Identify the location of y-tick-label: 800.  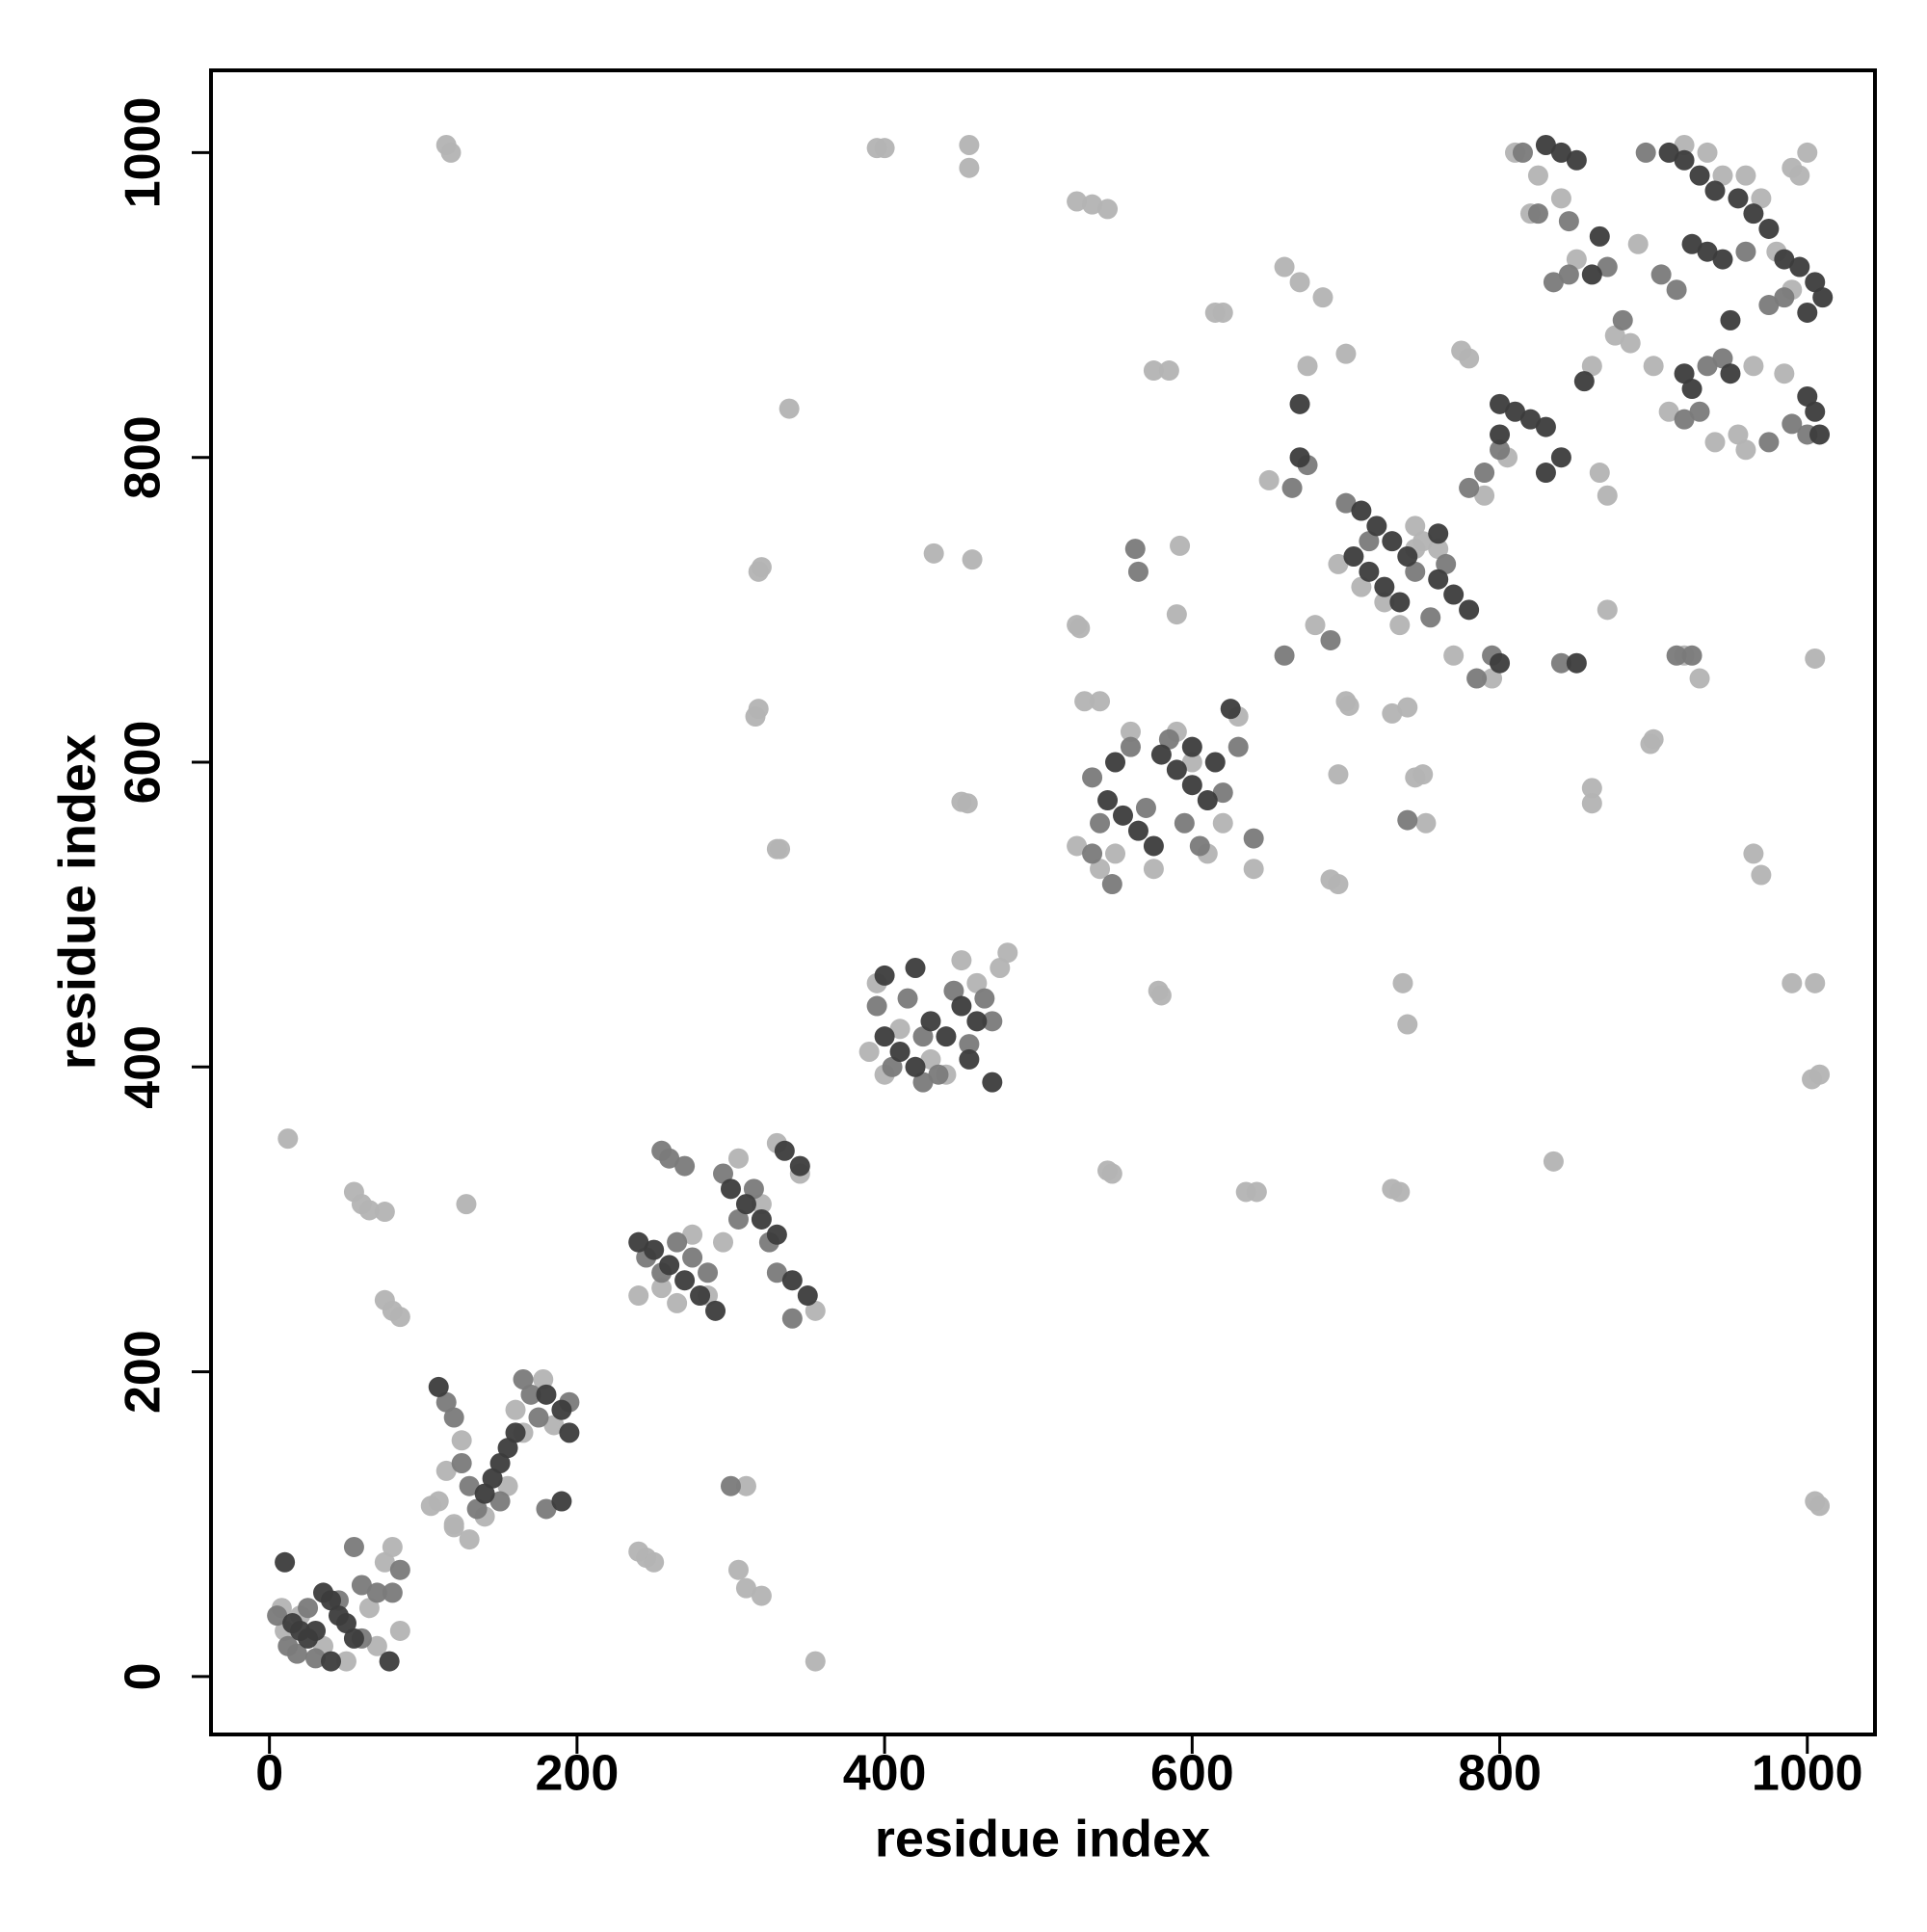
(144, 457).